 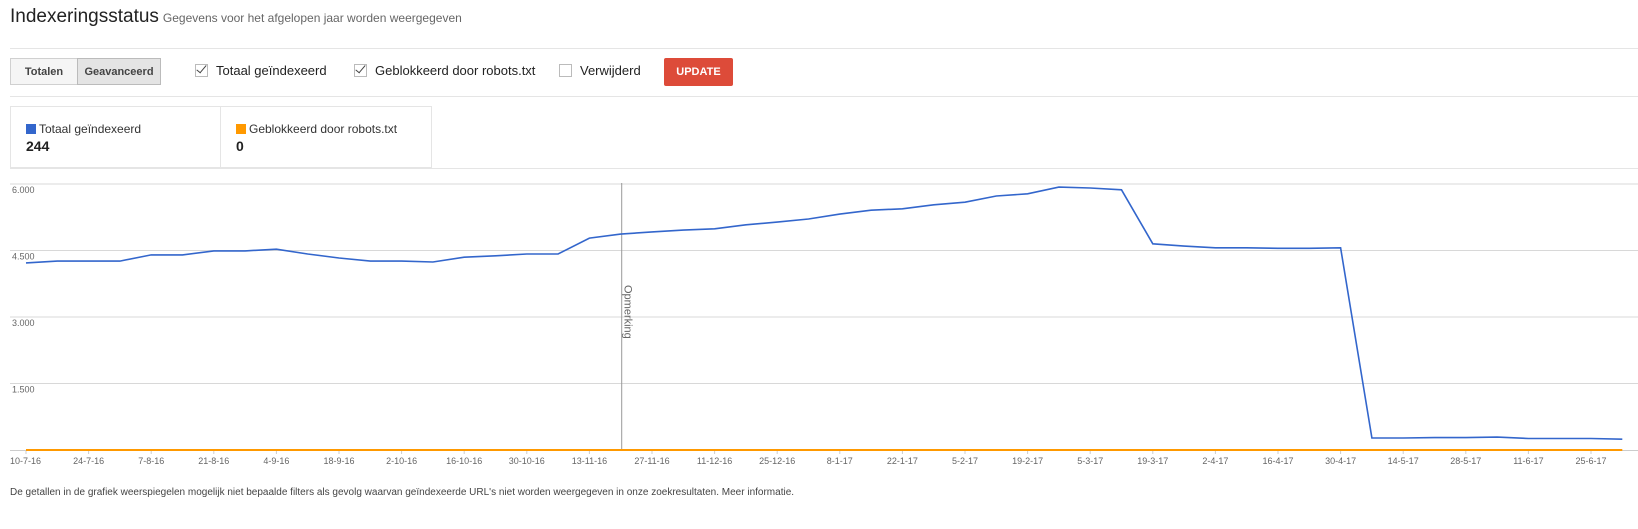 I want to click on x-tick-label: 2-10-16, so click(x=401, y=461).